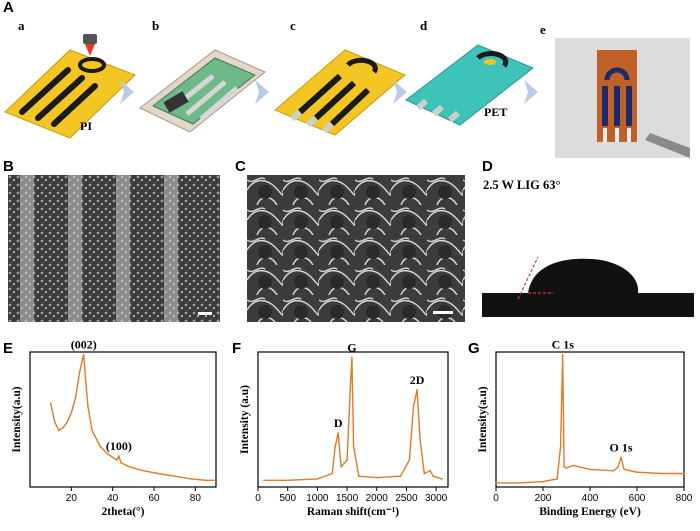 The height and width of the screenshot is (531, 700). Describe the element at coordinates (588, 286) in the screenshot. I see `contact-angle-image` at that location.